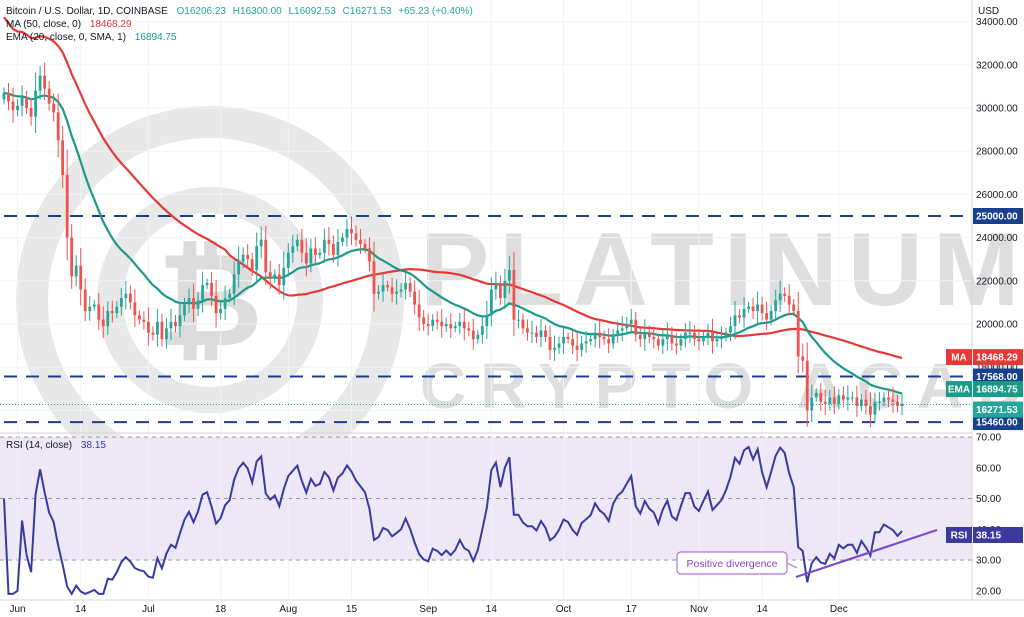  What do you see at coordinates (866, 553) in the screenshot?
I see `divergence-trendline` at bounding box center [866, 553].